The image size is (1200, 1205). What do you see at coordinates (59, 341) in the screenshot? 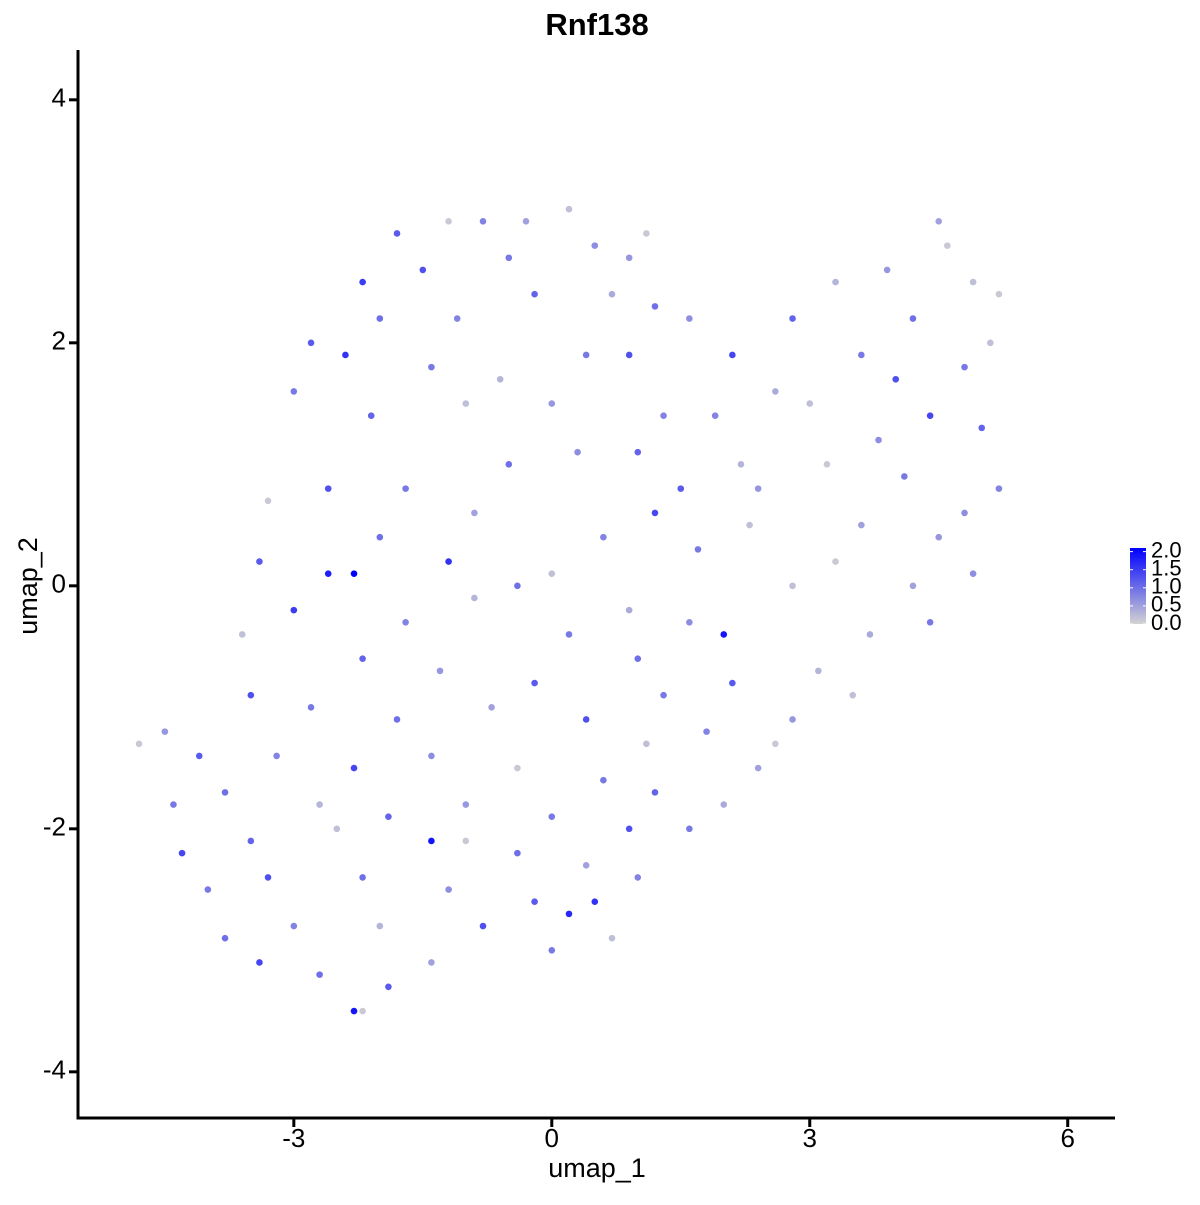
I see `y-tick-label: 2` at bounding box center [59, 341].